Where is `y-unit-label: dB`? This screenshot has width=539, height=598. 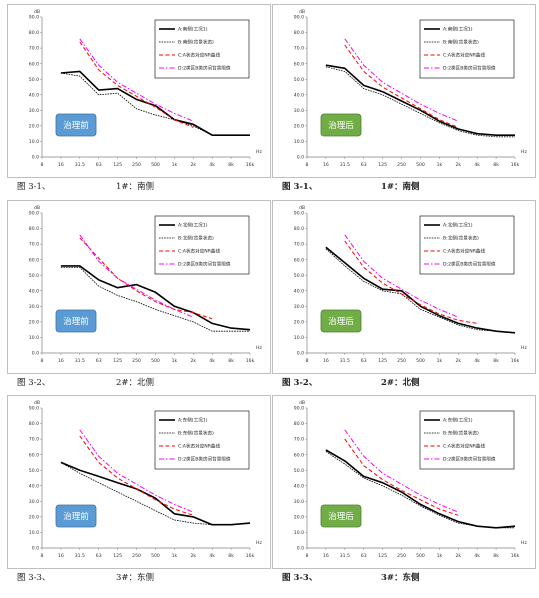
y-unit-label: dB is located at coordinates (302, 12).